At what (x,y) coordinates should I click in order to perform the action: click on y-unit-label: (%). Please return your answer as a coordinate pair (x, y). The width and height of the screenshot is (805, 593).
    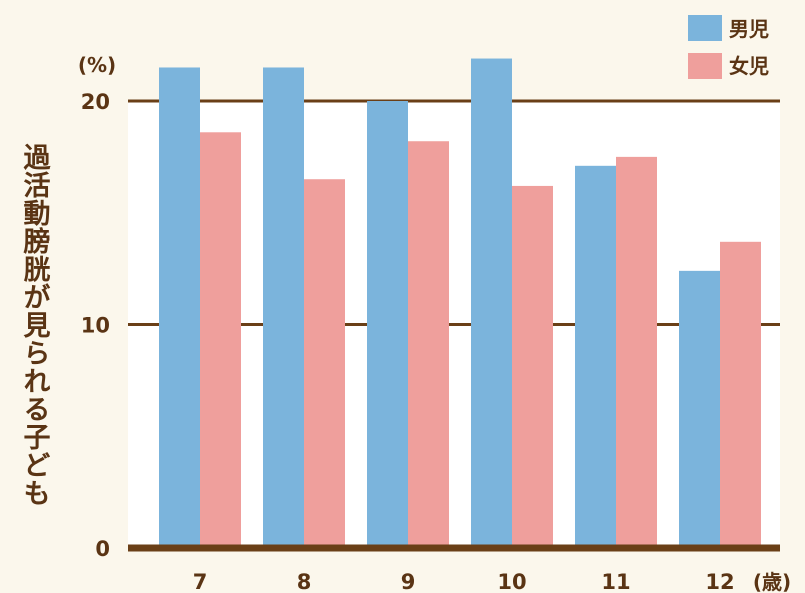
    Looking at the image, I should click on (97, 65).